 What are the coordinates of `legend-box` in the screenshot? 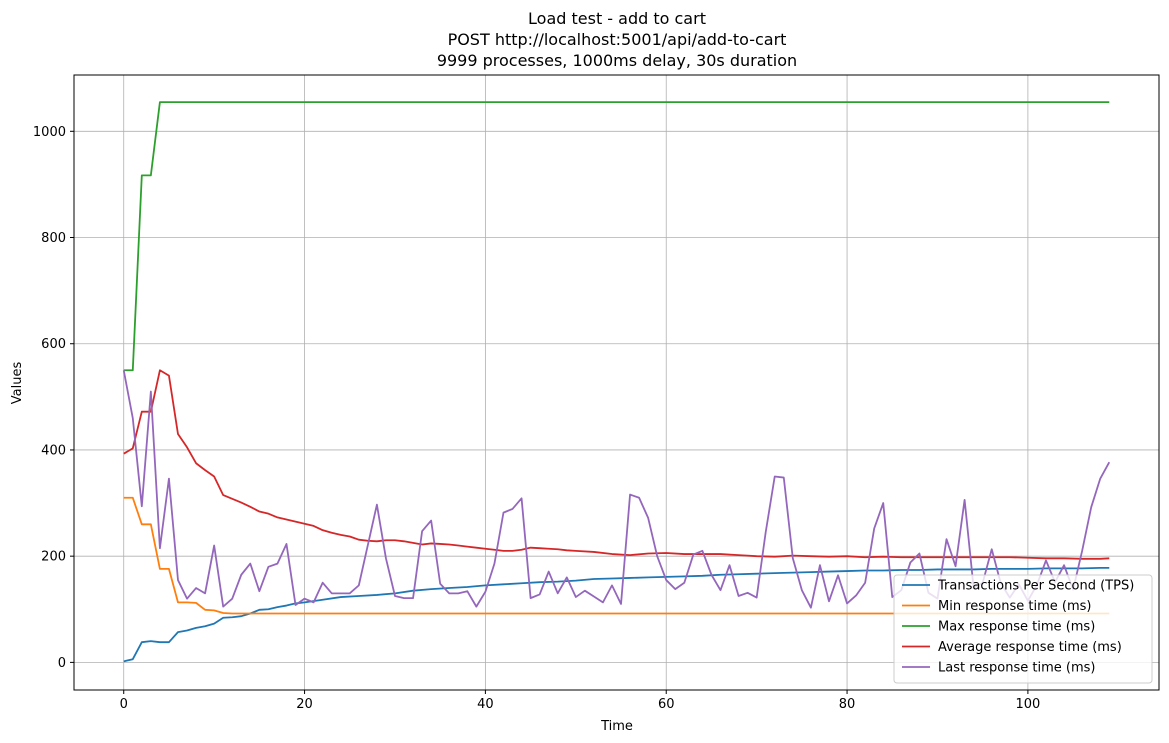 It's located at (1023, 629).